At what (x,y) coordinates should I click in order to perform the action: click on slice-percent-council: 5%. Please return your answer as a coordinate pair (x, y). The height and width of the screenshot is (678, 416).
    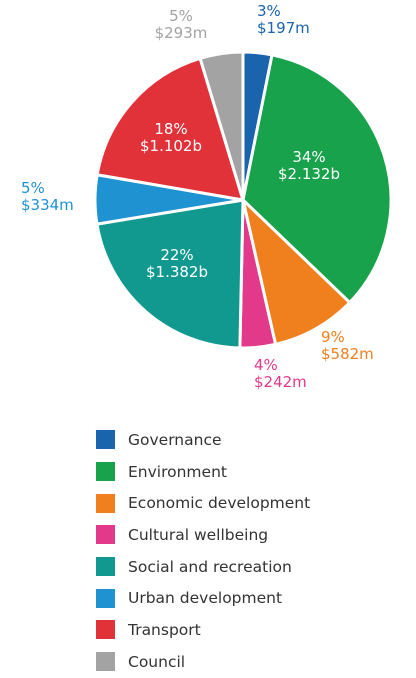
    Looking at the image, I should click on (181, 16).